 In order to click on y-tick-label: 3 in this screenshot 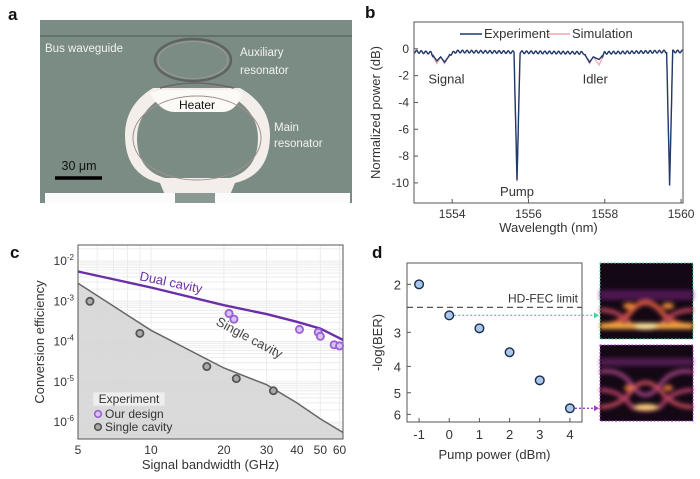, I will do `click(397, 332)`.